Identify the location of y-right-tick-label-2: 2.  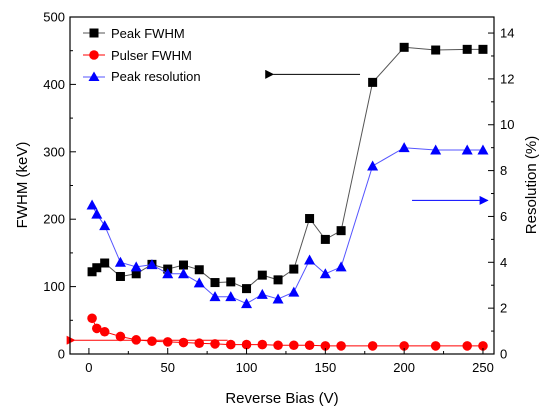
(503, 308).